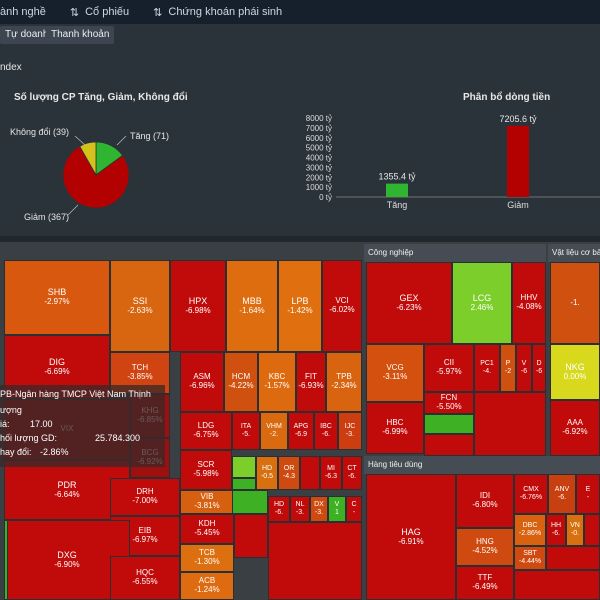  What do you see at coordinates (487, 371) in the screenshot?
I see `stock-change: -4.` at bounding box center [487, 371].